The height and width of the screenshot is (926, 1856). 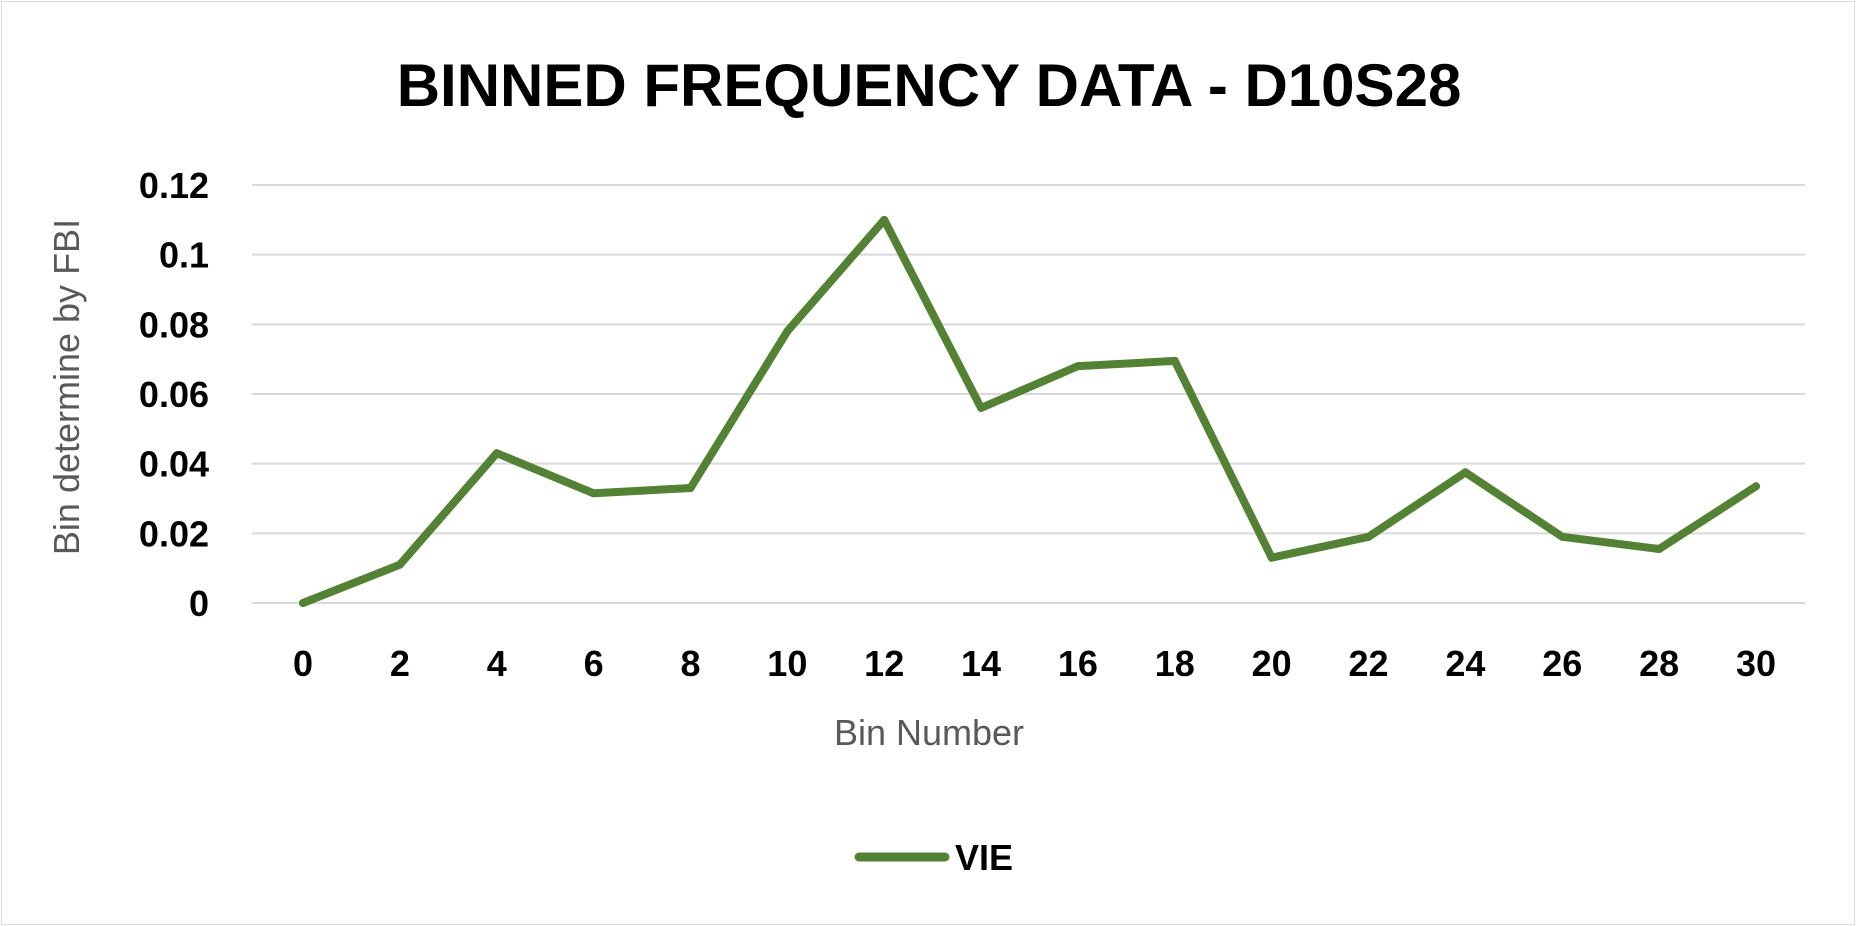 I want to click on y-tick-label: 0.1, so click(x=184, y=255).